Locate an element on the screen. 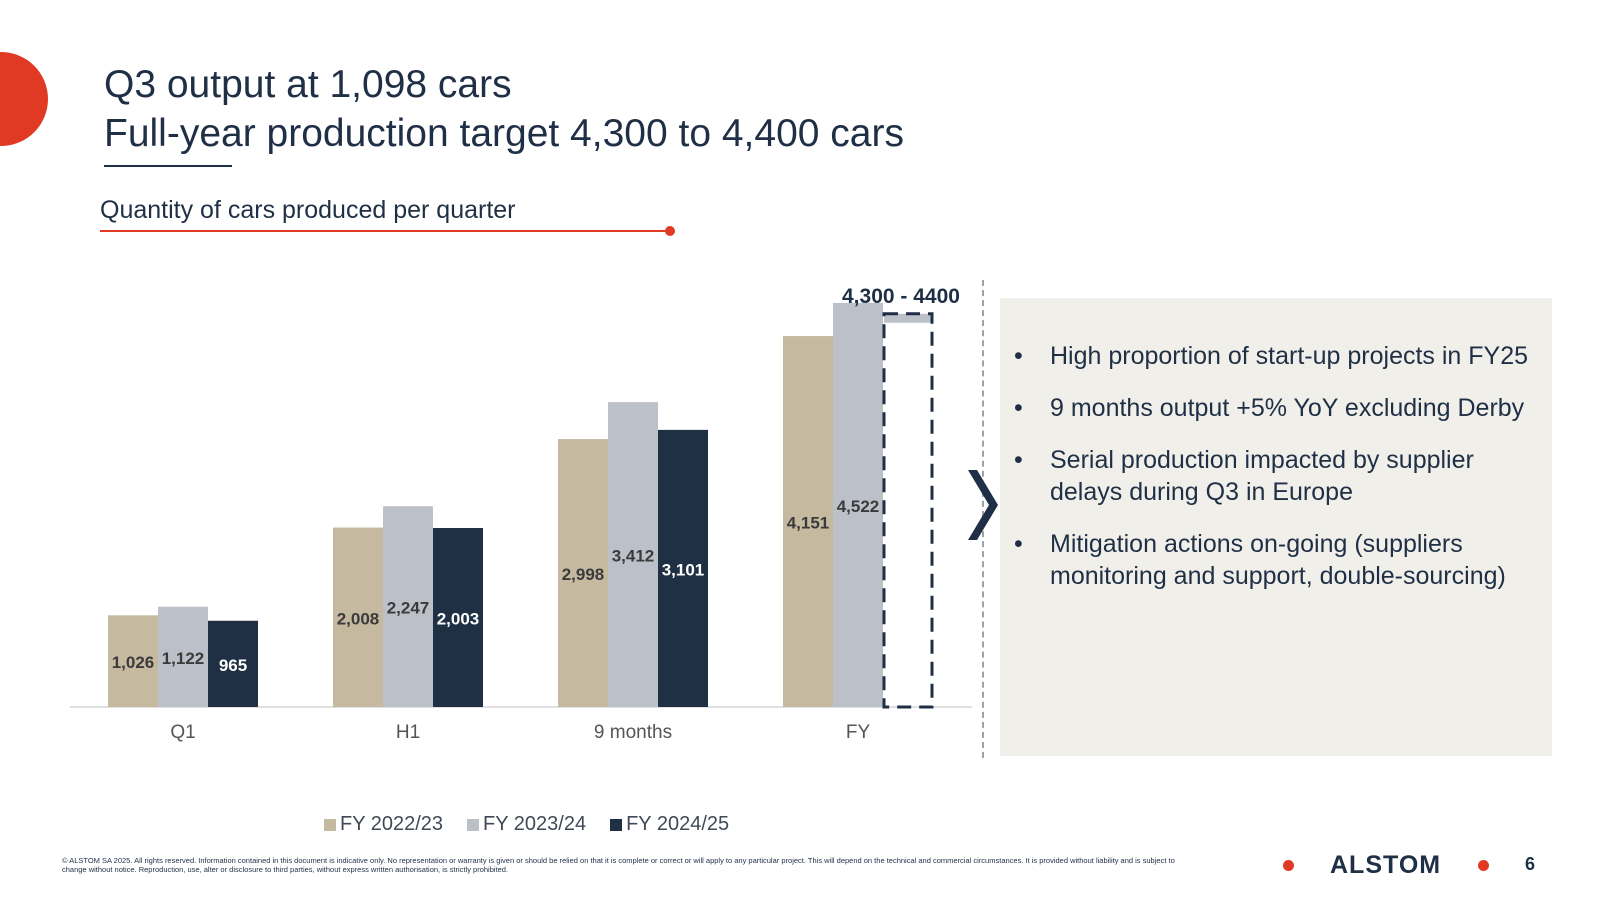 Image resolution: width=1600 pixels, height=900 pixels. data-label: 1,026 is located at coordinates (133, 662).